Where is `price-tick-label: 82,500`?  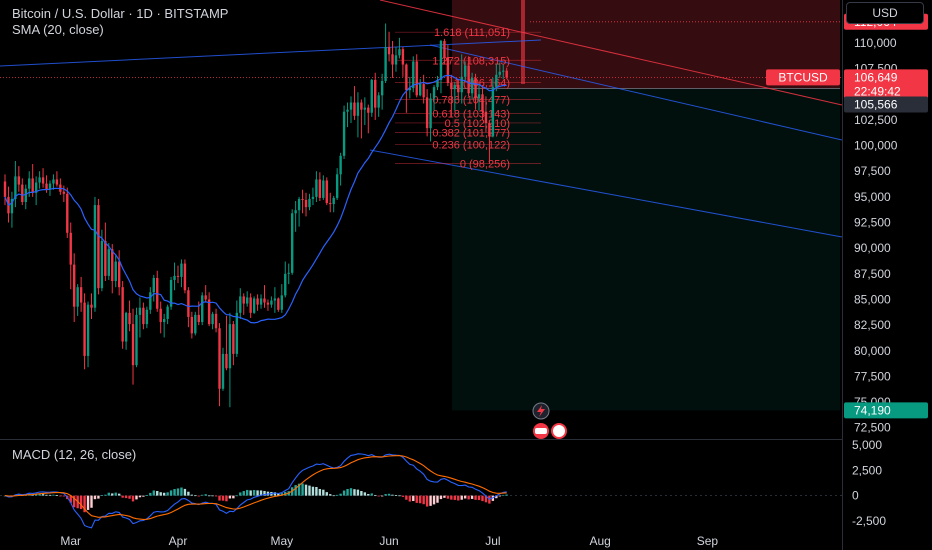 price-tick-label: 82,500 is located at coordinates (872, 325).